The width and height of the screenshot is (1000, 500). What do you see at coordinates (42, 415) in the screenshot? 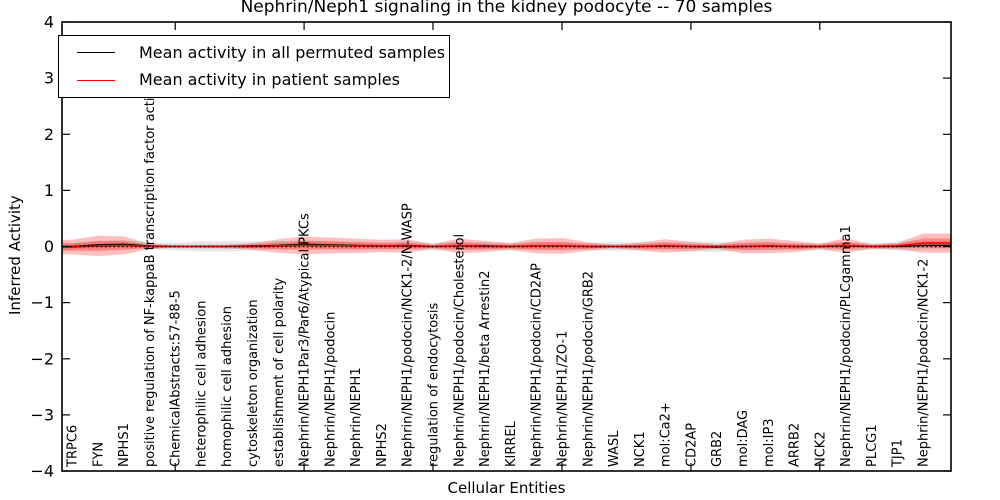
I see `y-tick-label: −3` at bounding box center [42, 415].